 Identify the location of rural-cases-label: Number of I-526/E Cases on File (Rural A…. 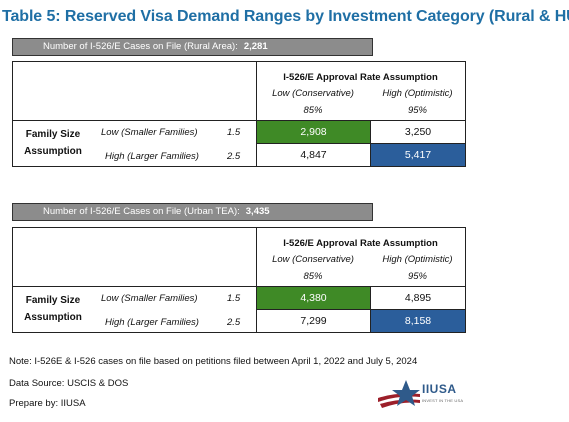
(140, 46).